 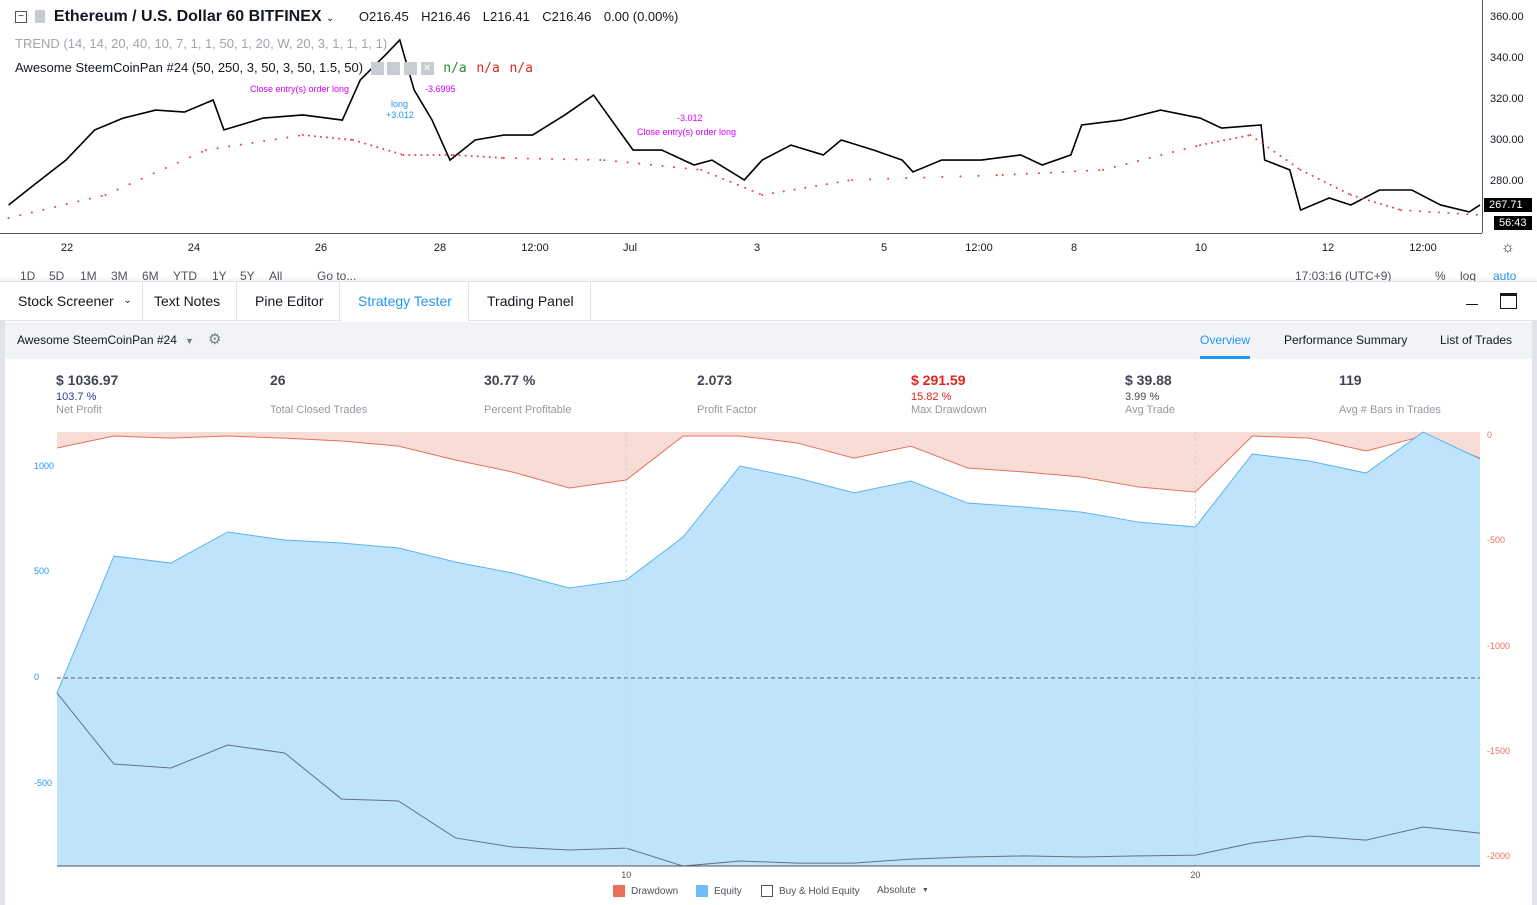 What do you see at coordinates (290, 301) in the screenshot?
I see `tab-pine-editor: Pine Editor` at bounding box center [290, 301].